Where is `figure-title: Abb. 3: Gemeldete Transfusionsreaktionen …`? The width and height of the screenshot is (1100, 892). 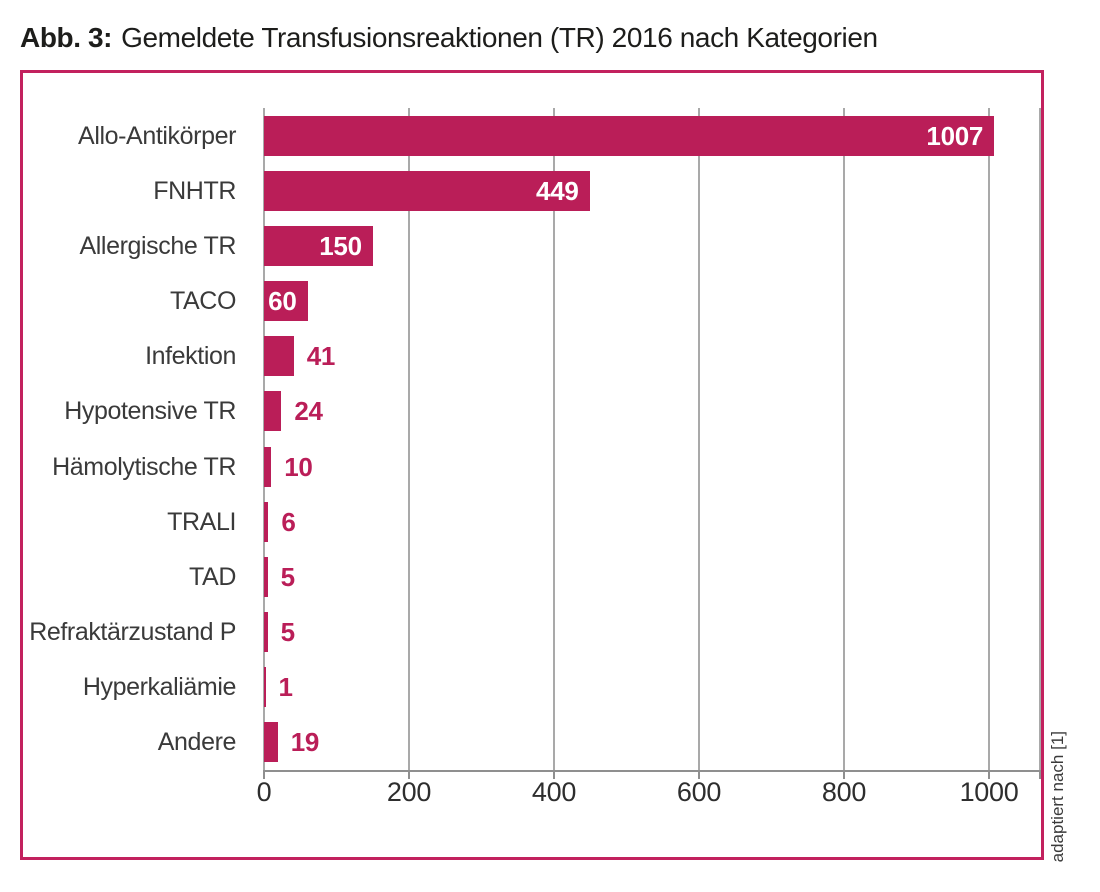
figure-title: Abb. 3: Gemeldete Transfusionsreaktionen … is located at coordinates (449, 38).